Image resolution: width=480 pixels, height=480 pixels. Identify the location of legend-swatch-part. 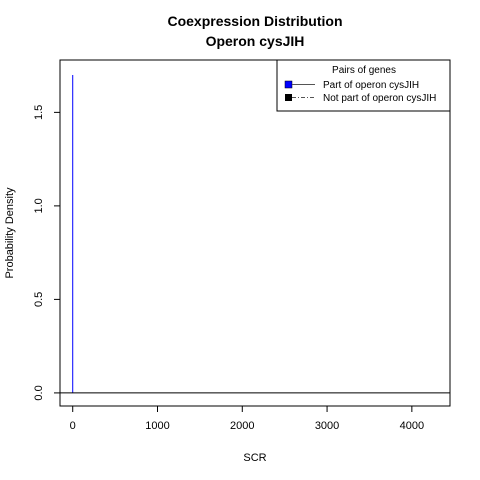
(288, 84).